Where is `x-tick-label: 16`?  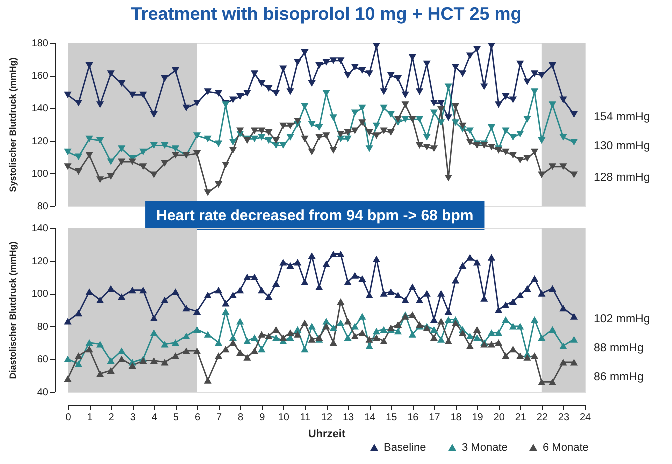
x-tick-label: 16 is located at coordinates (414, 418).